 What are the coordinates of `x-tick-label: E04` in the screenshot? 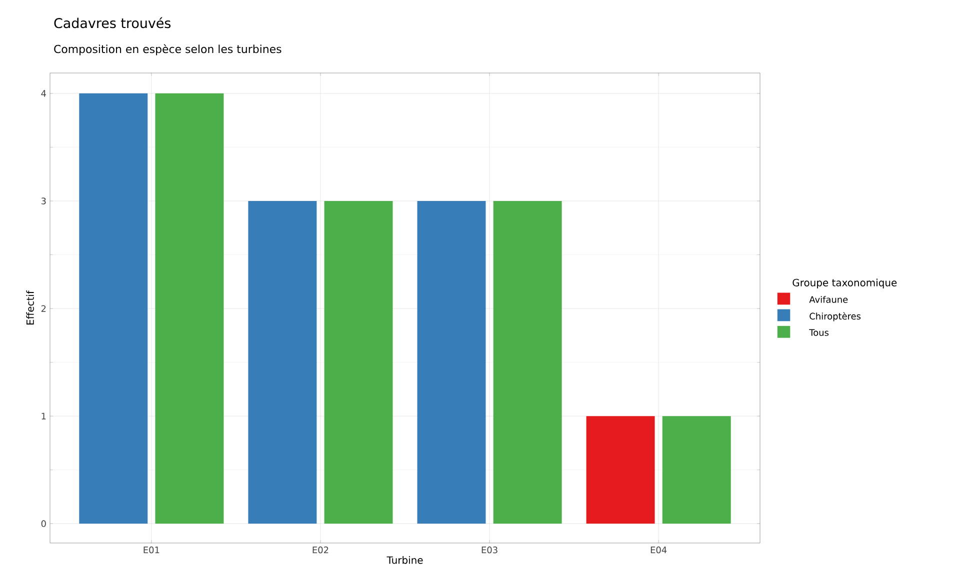 It's located at (658, 550).